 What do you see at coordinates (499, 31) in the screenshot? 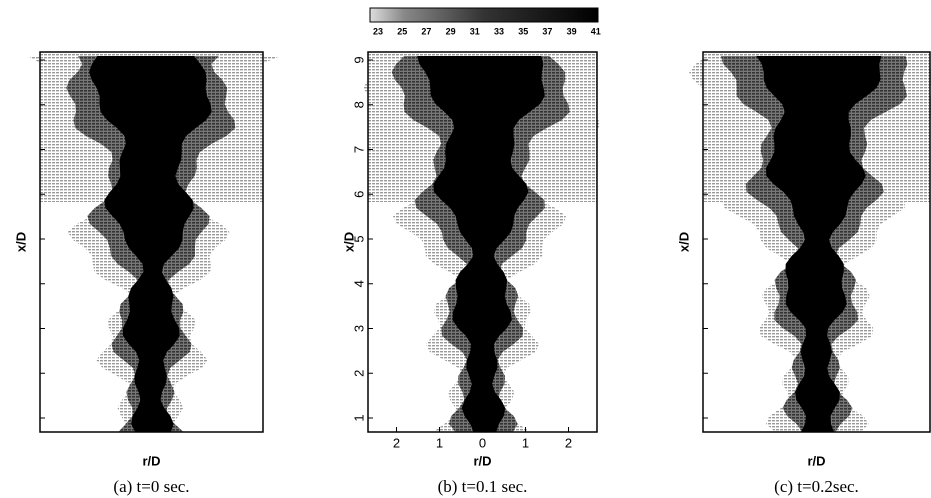
I see `colorbar-tick-label: 33` at bounding box center [499, 31].